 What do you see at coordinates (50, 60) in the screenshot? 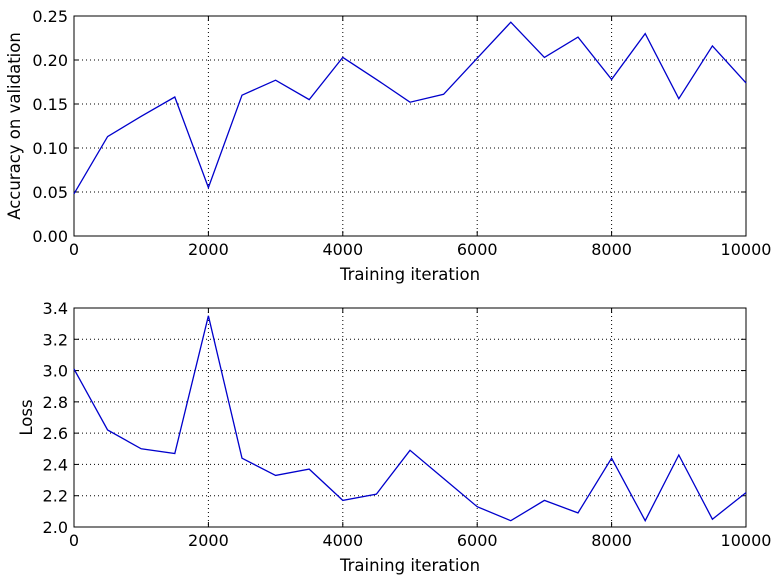
I see `y-tick-label: 0.20` at bounding box center [50, 60].